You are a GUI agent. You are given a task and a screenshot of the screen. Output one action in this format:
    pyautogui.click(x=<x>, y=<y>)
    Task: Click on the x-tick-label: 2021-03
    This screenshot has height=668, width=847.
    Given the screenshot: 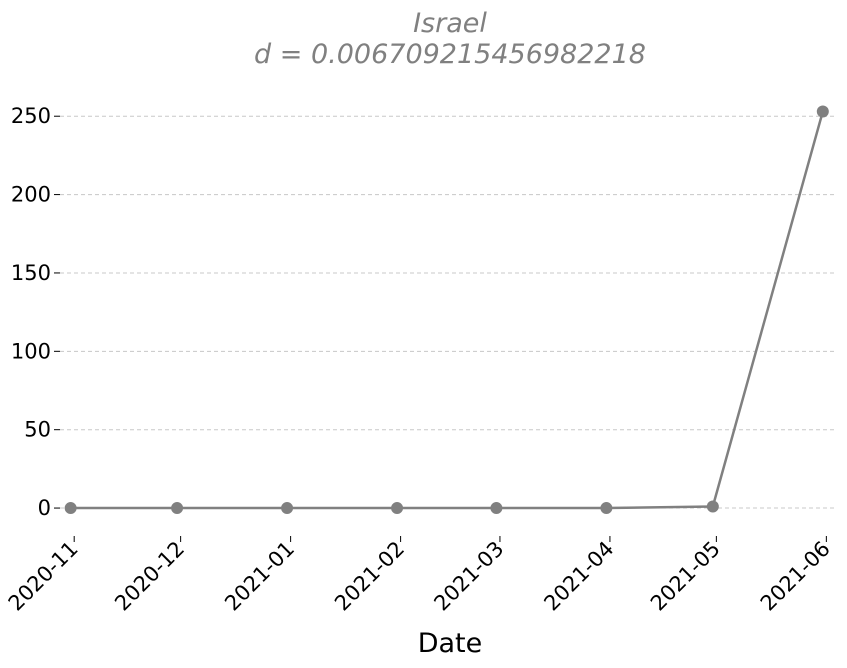 What is the action you would take?
    pyautogui.click(x=468, y=576)
    